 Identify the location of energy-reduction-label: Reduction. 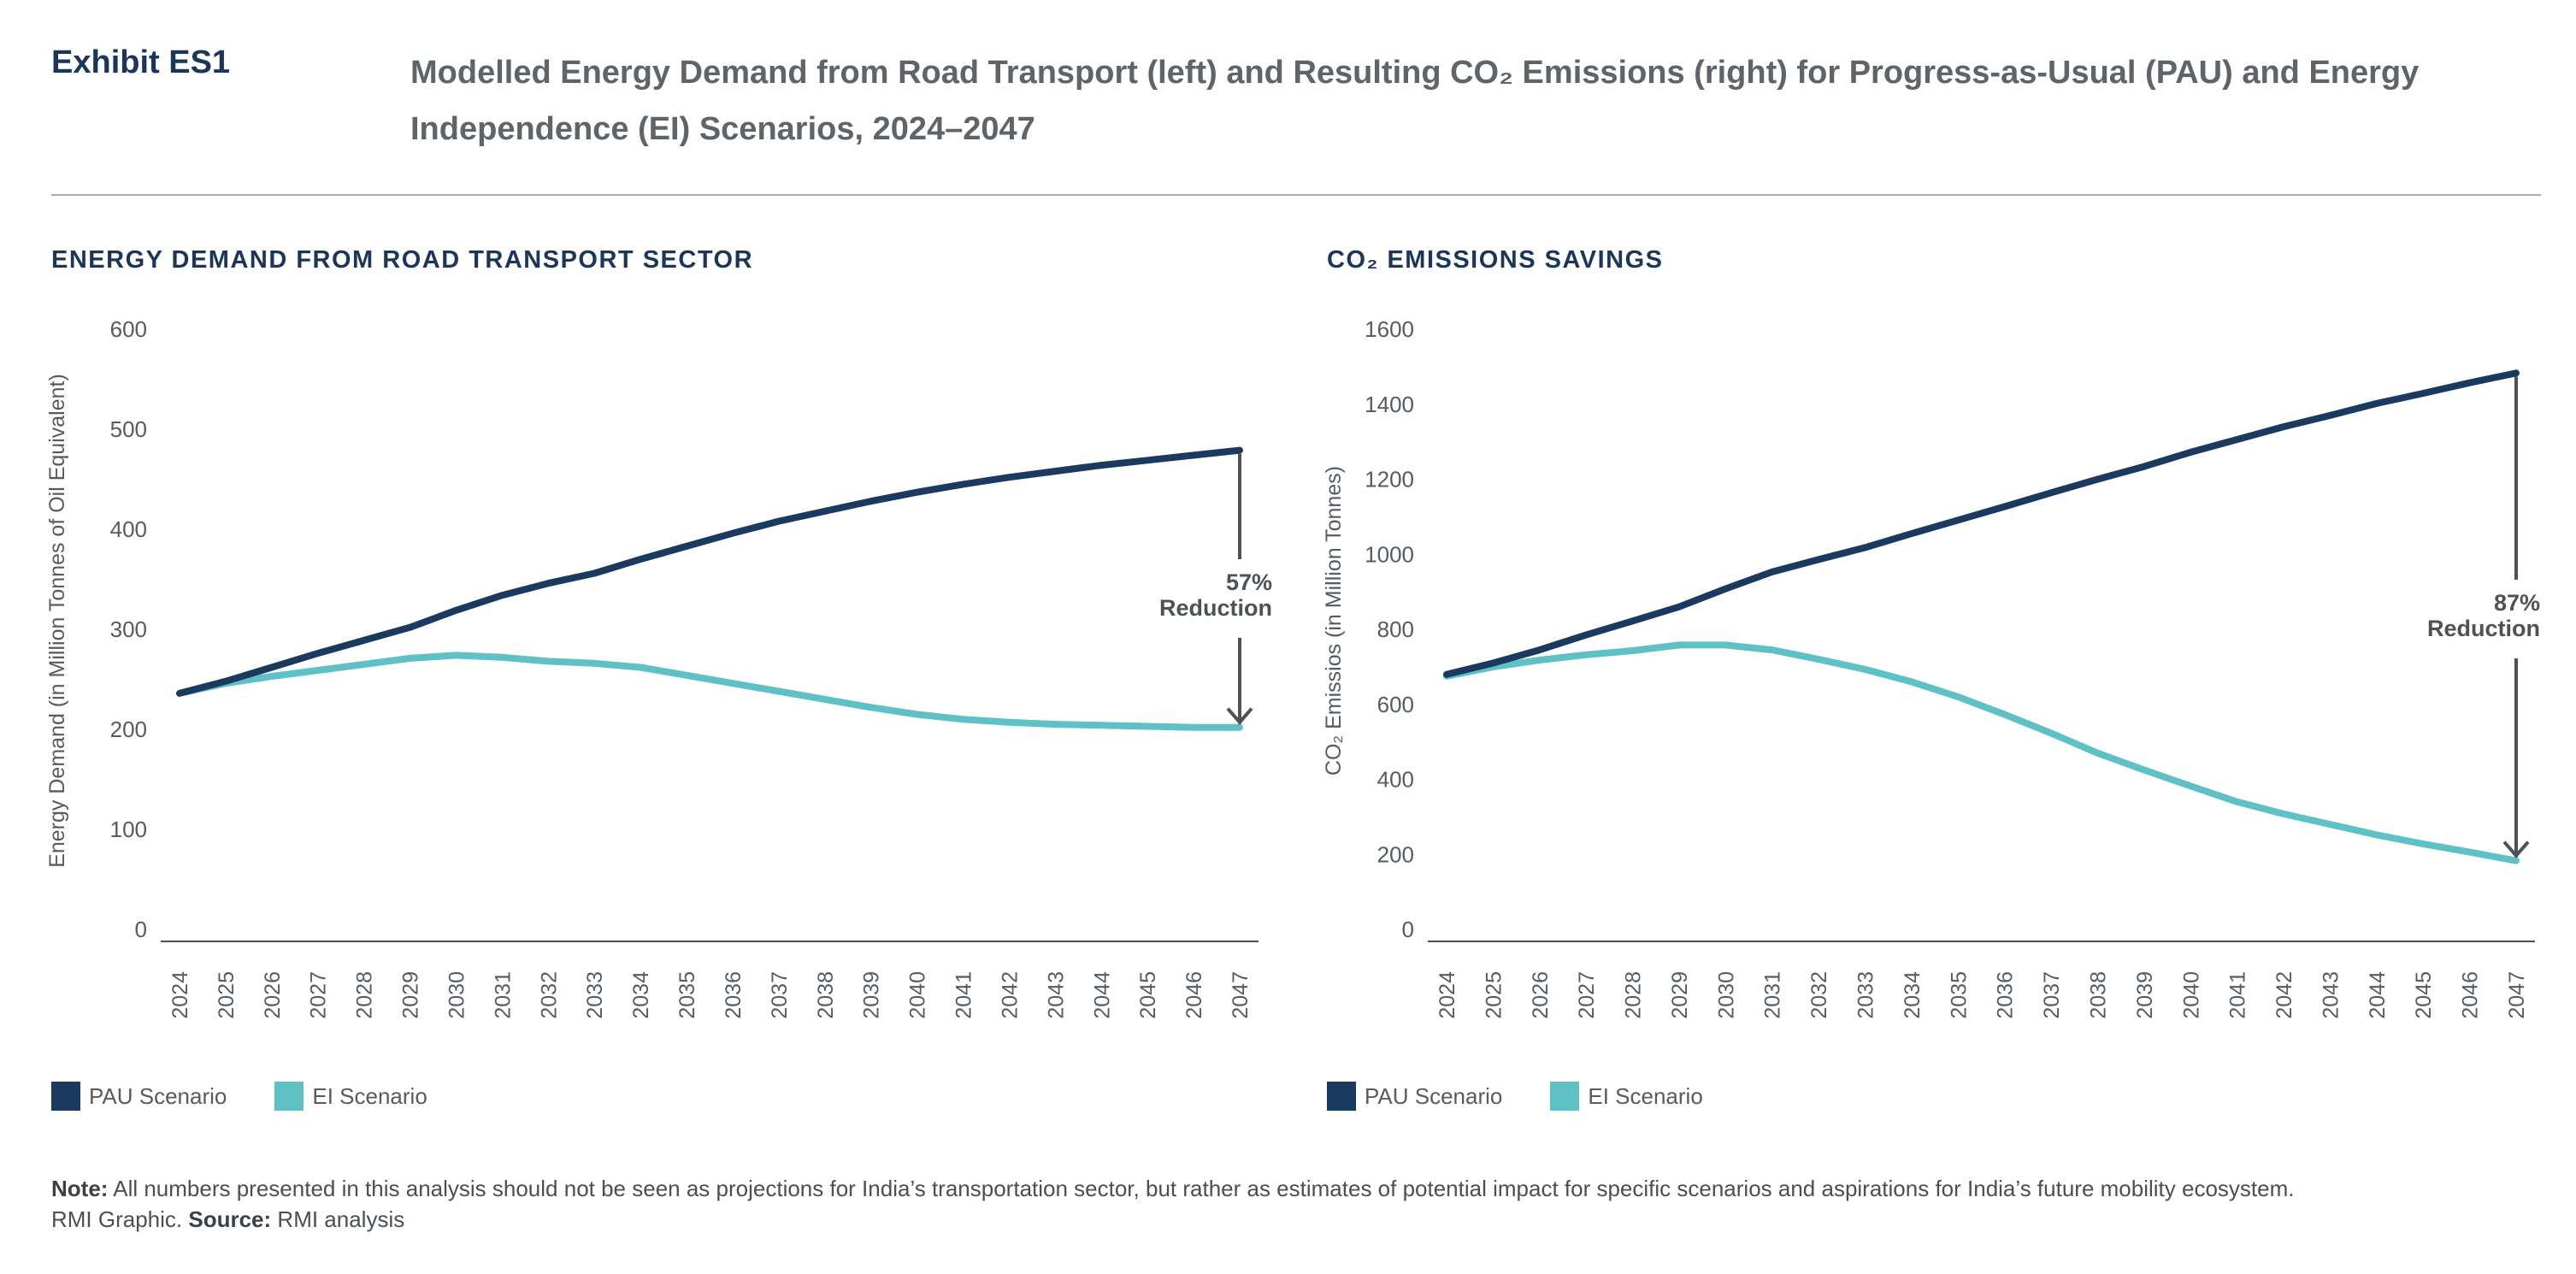
(1215, 608).